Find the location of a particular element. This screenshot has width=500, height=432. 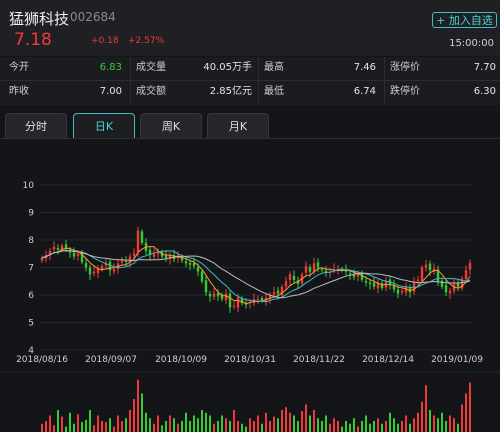

tab-weekly-k: 周K is located at coordinates (171, 126).